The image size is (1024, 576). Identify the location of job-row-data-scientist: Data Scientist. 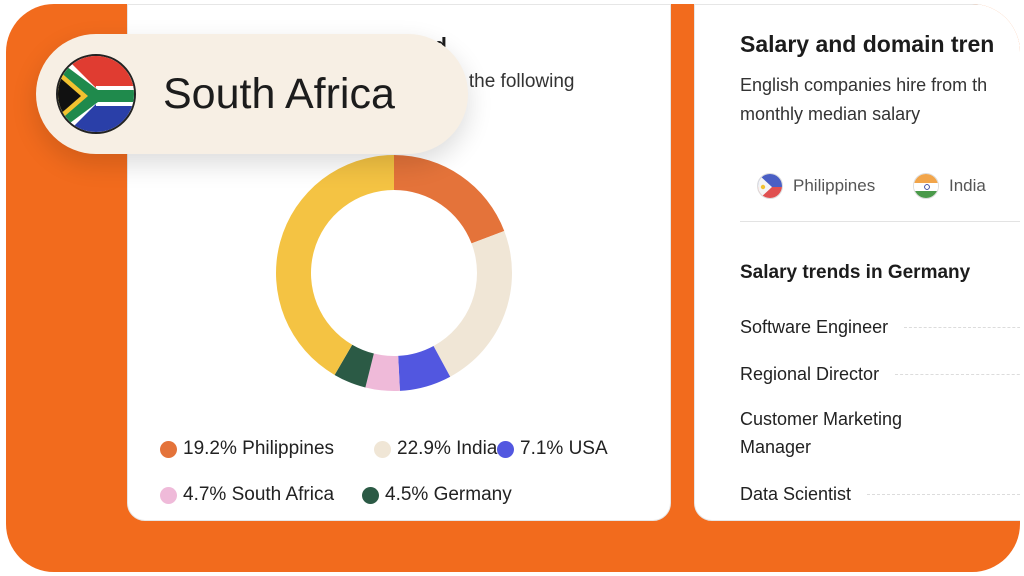
(880, 494).